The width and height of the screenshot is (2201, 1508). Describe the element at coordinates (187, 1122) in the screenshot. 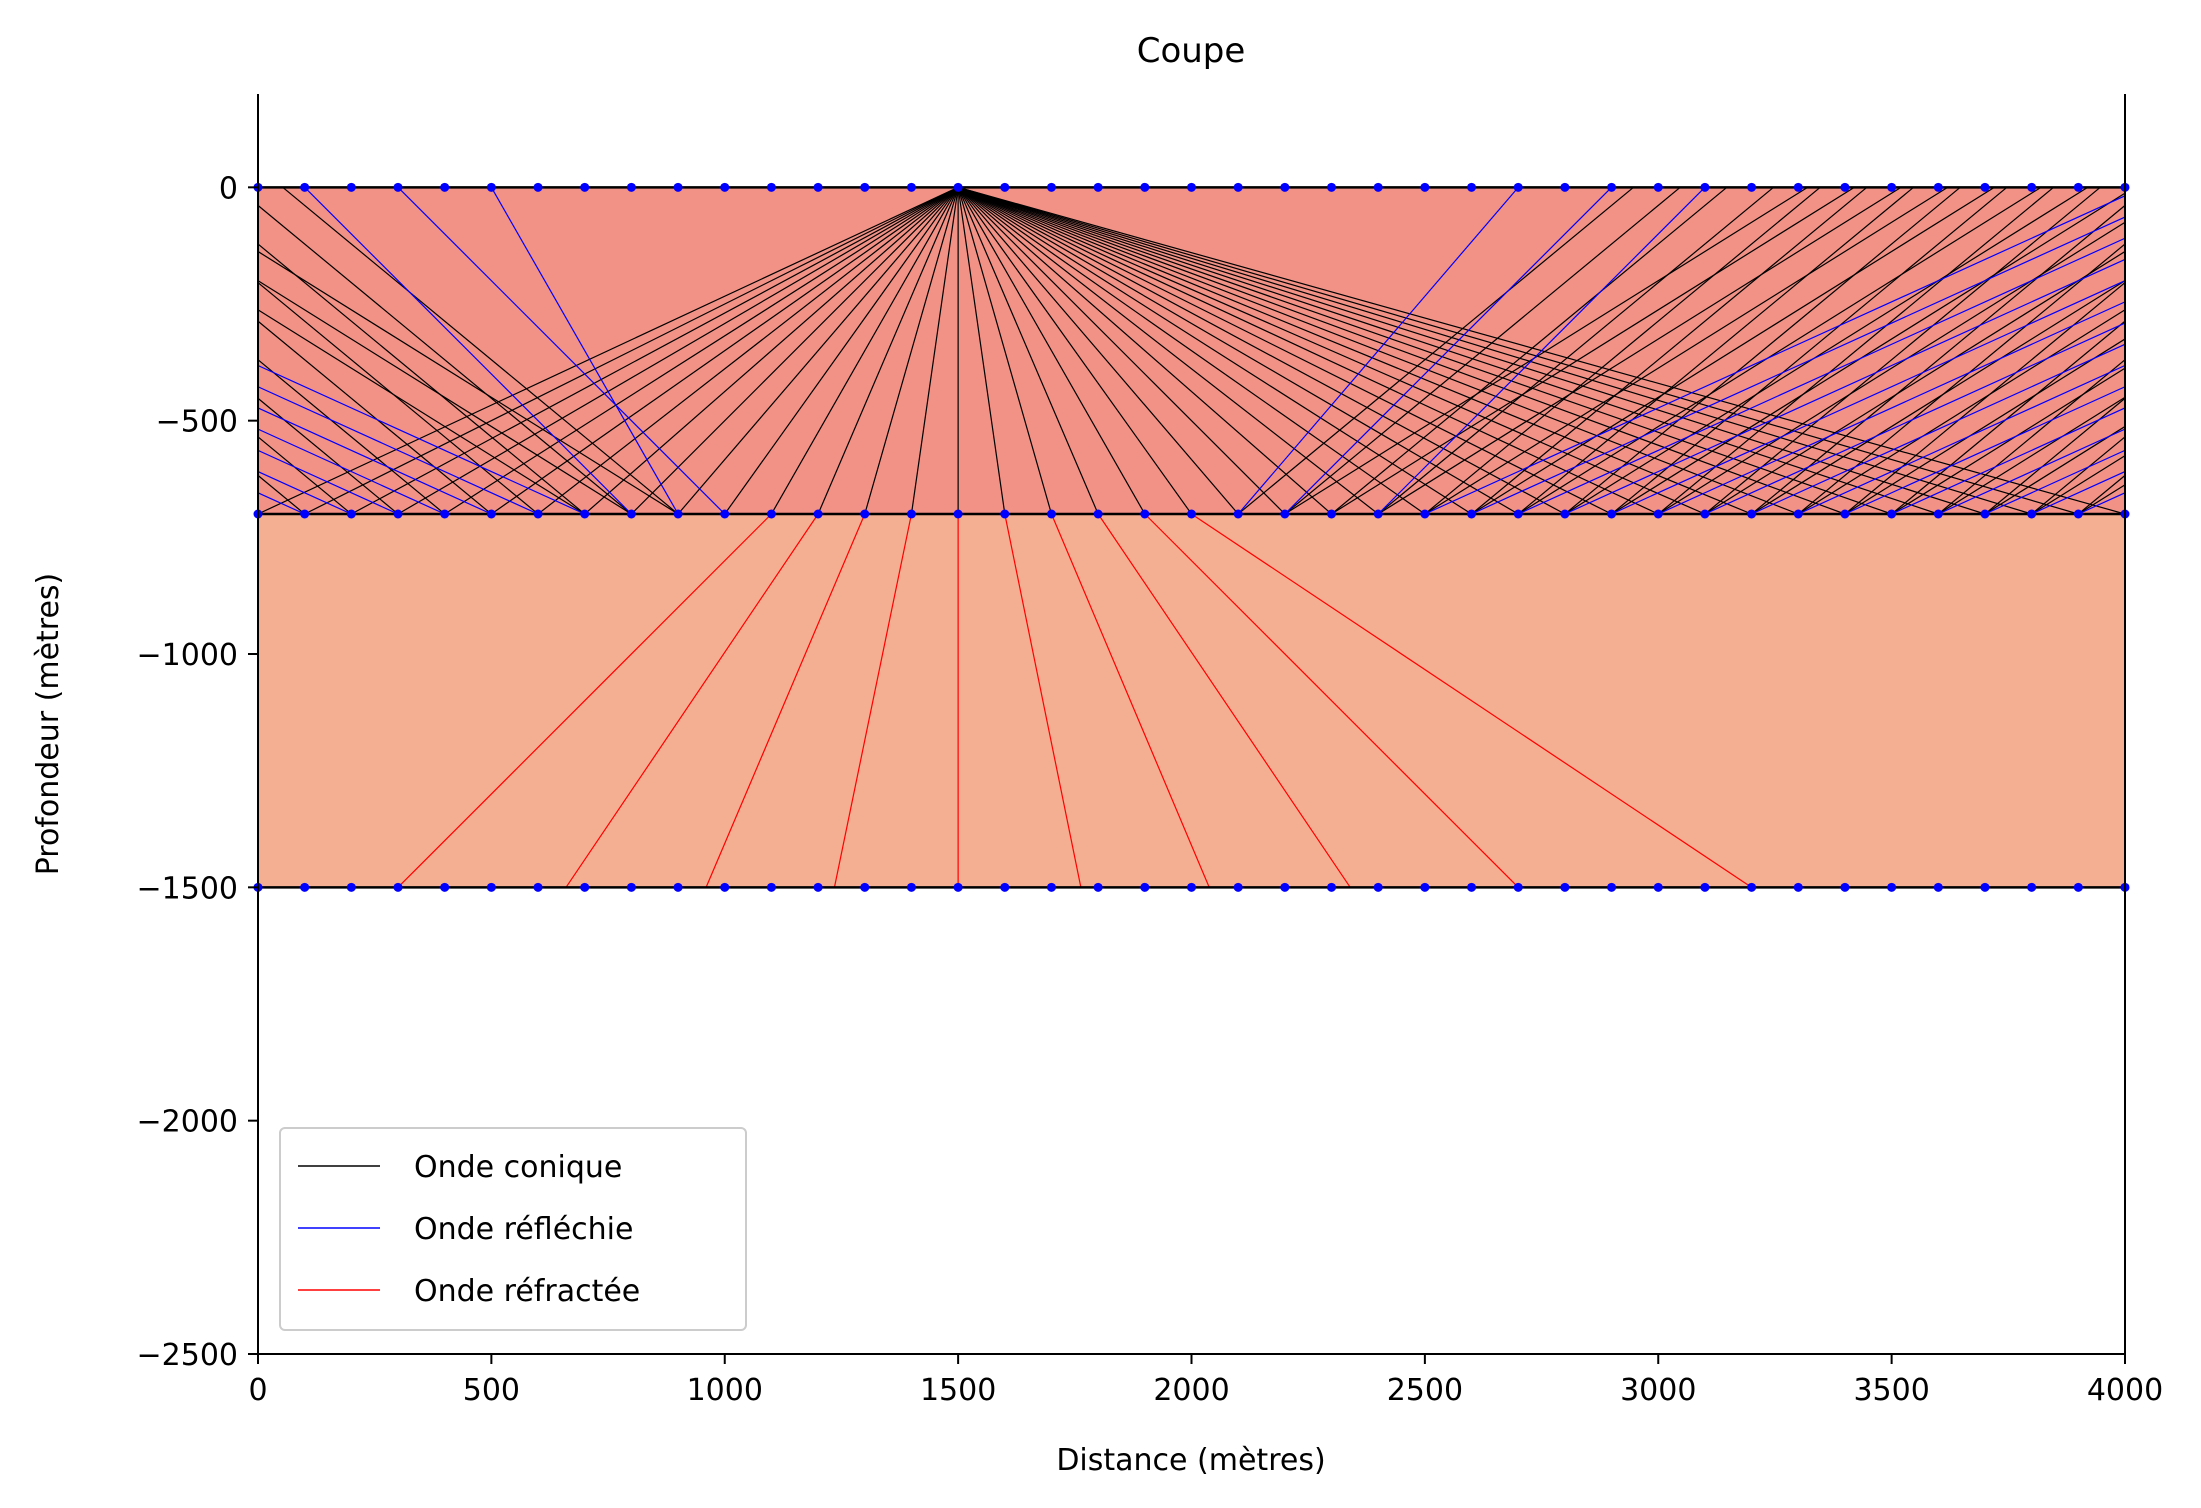

I see `y-tick-label: −2000` at that location.